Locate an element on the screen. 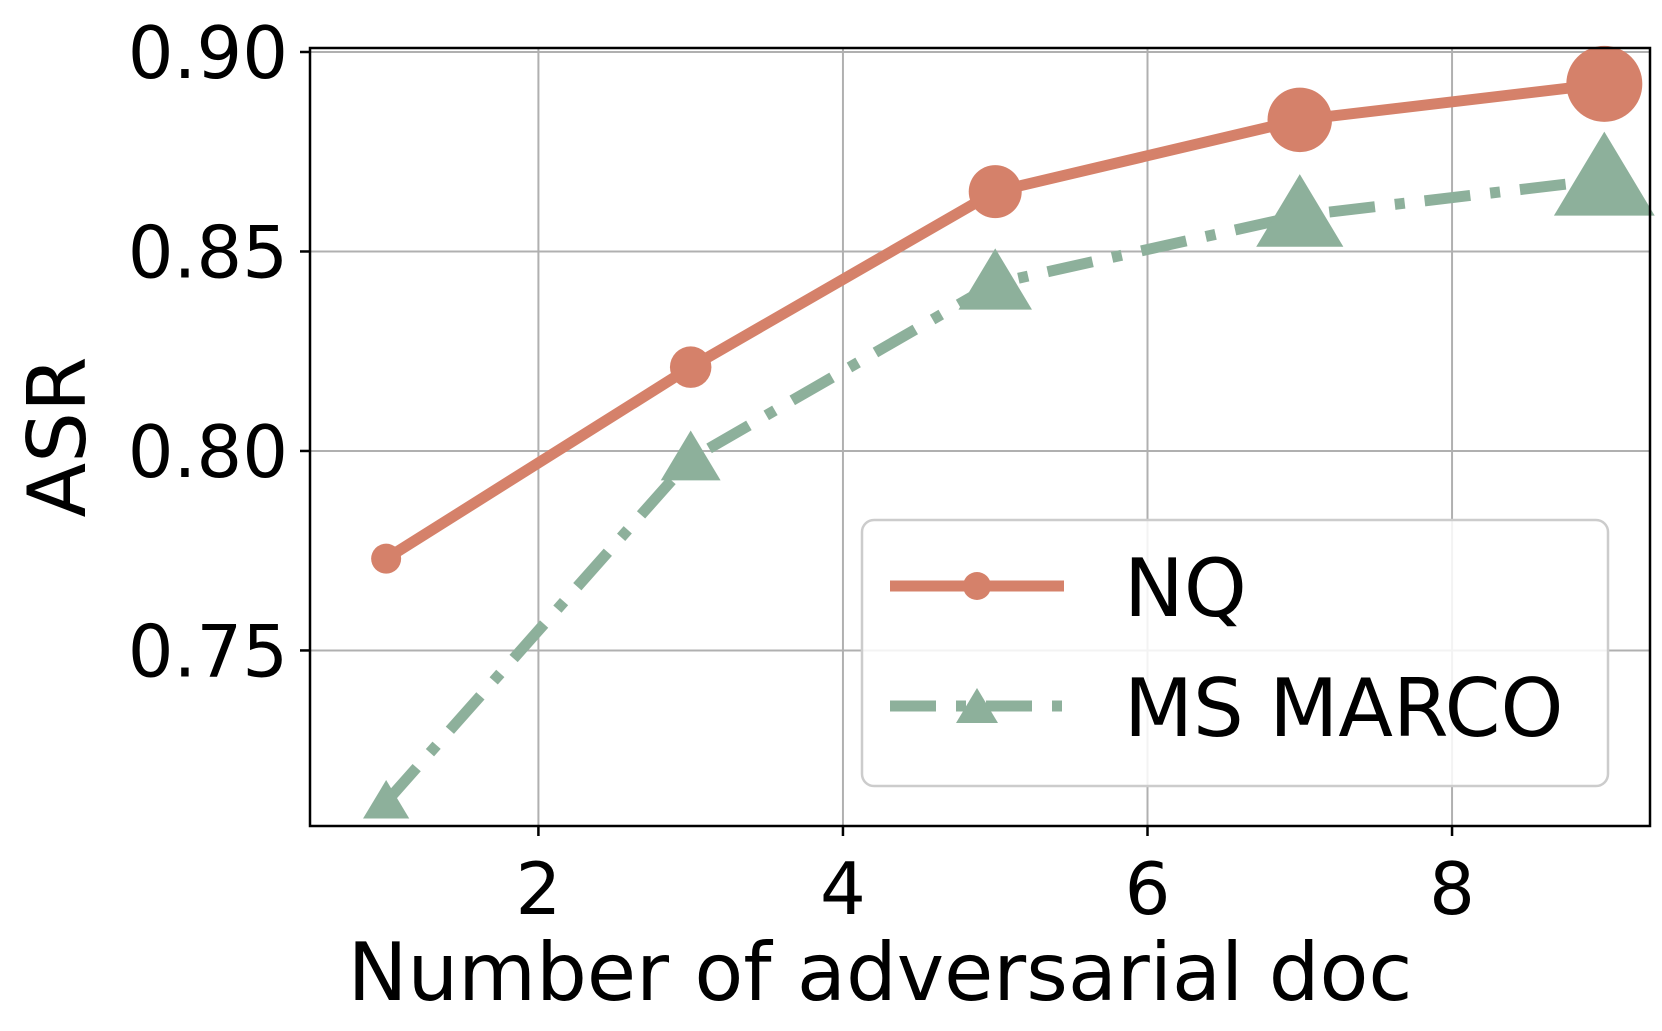  legend-label: NQ is located at coordinates (1185, 588).